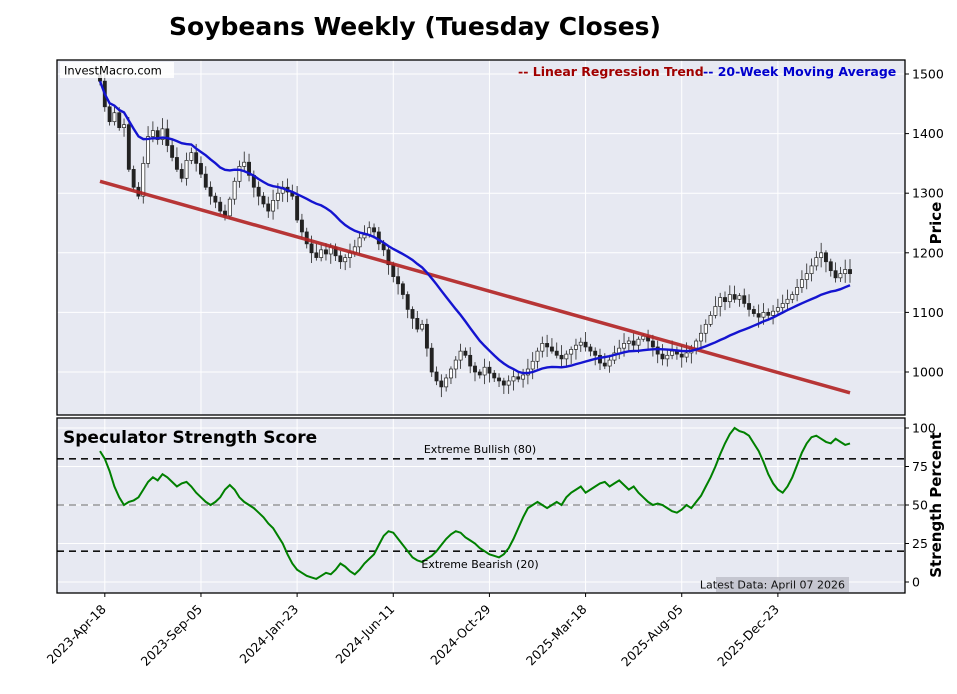  I want to click on svg-text: 25, so click(920, 543).